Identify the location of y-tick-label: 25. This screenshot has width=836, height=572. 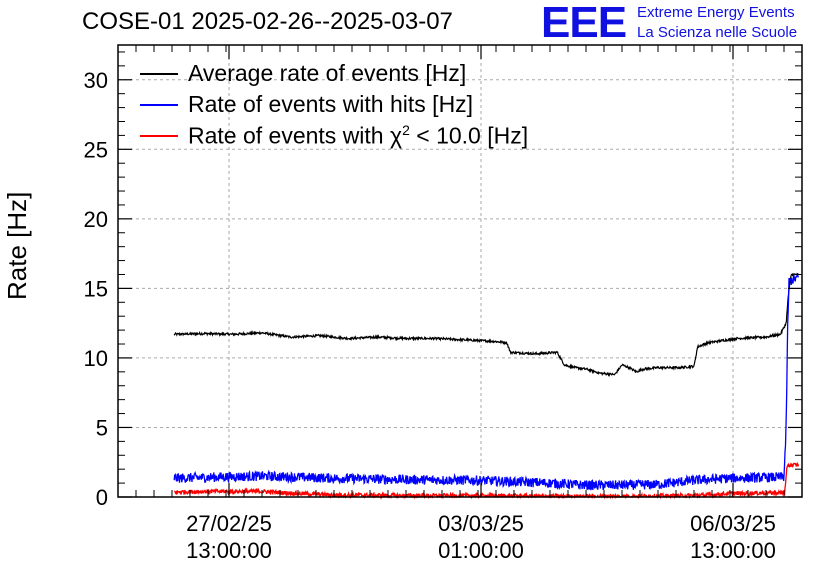
(96, 149).